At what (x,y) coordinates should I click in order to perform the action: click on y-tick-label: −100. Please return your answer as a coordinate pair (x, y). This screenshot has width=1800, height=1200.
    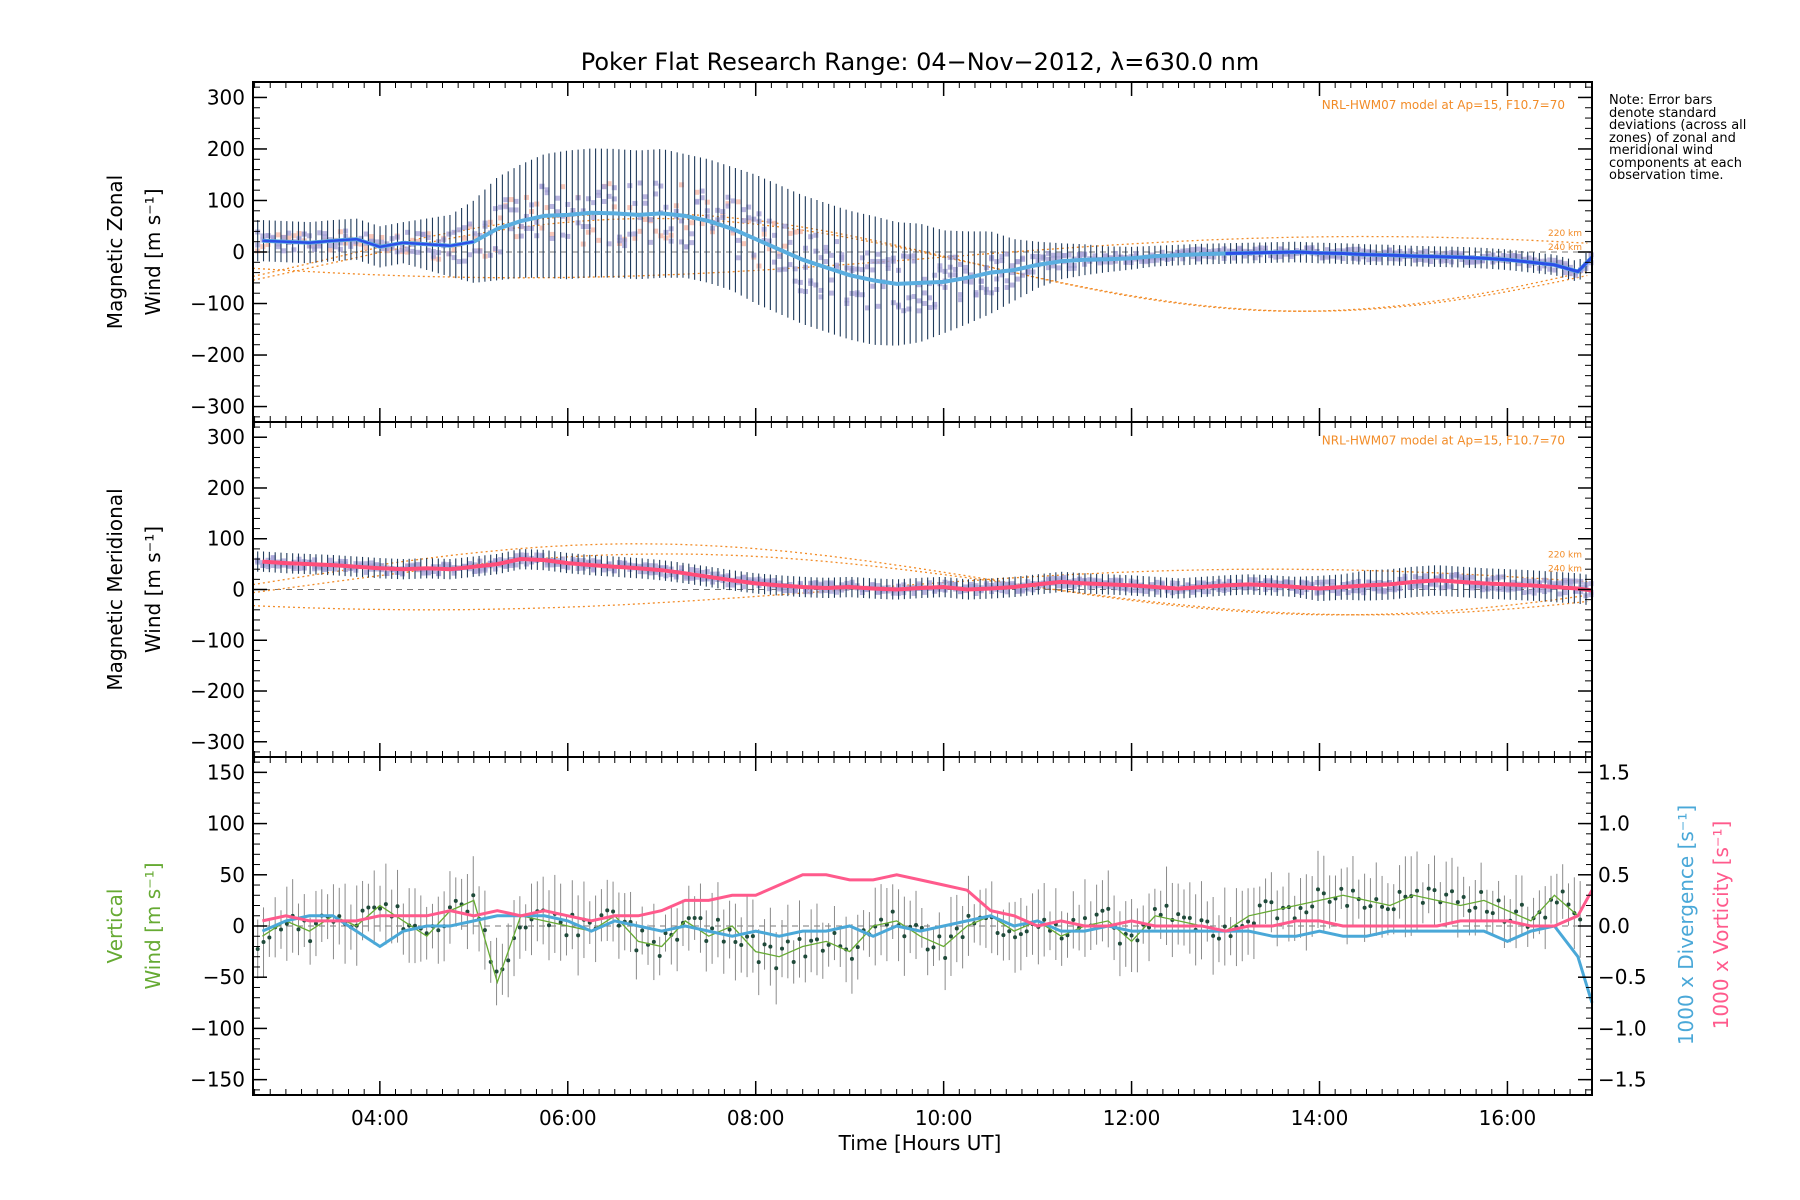
    Looking at the image, I should click on (217, 640).